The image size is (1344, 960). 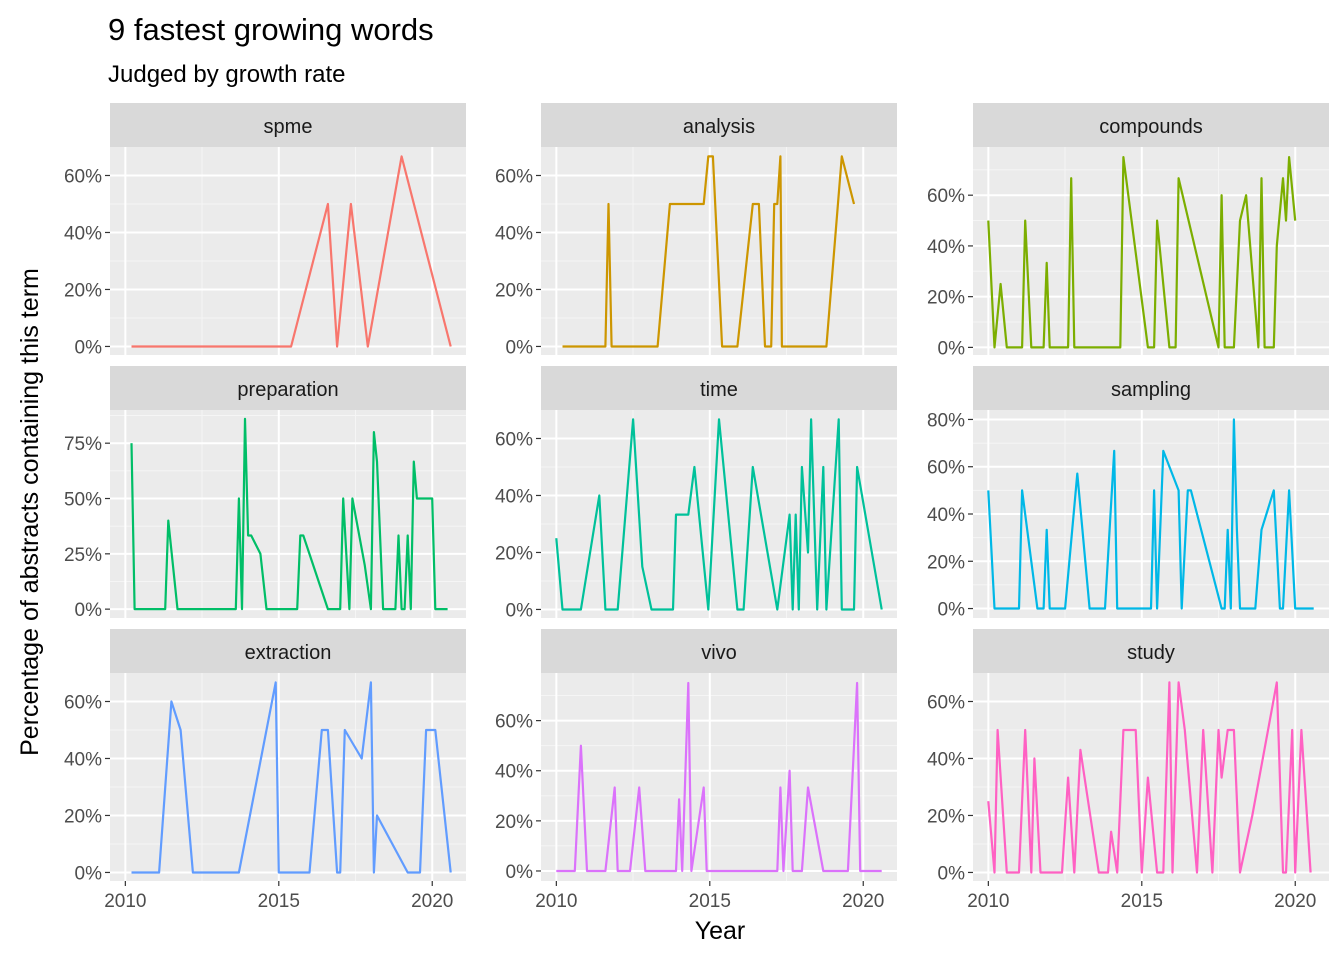 I want to click on facet-panel-extraction: extraction 0% 20% 40% 60% 2010 2015 2020, so click(x=265, y=770).